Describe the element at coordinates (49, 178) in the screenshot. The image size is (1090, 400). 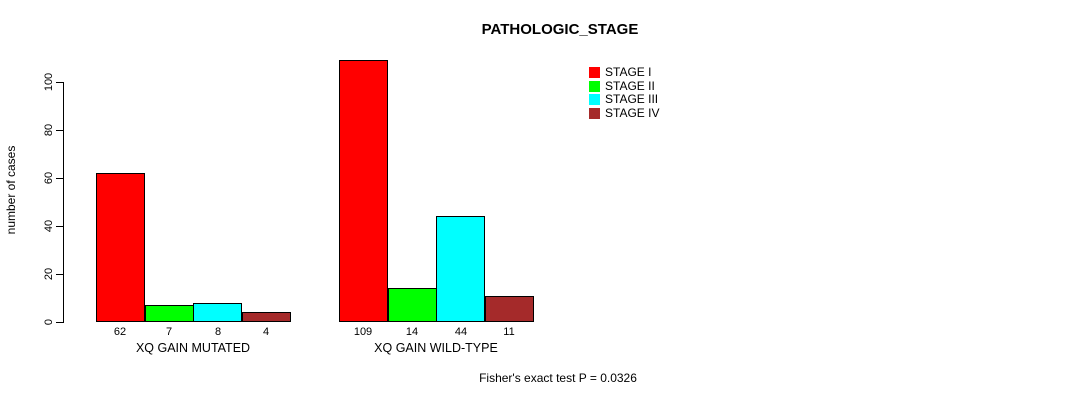
I see `y-axis-tick-label: 60` at that location.